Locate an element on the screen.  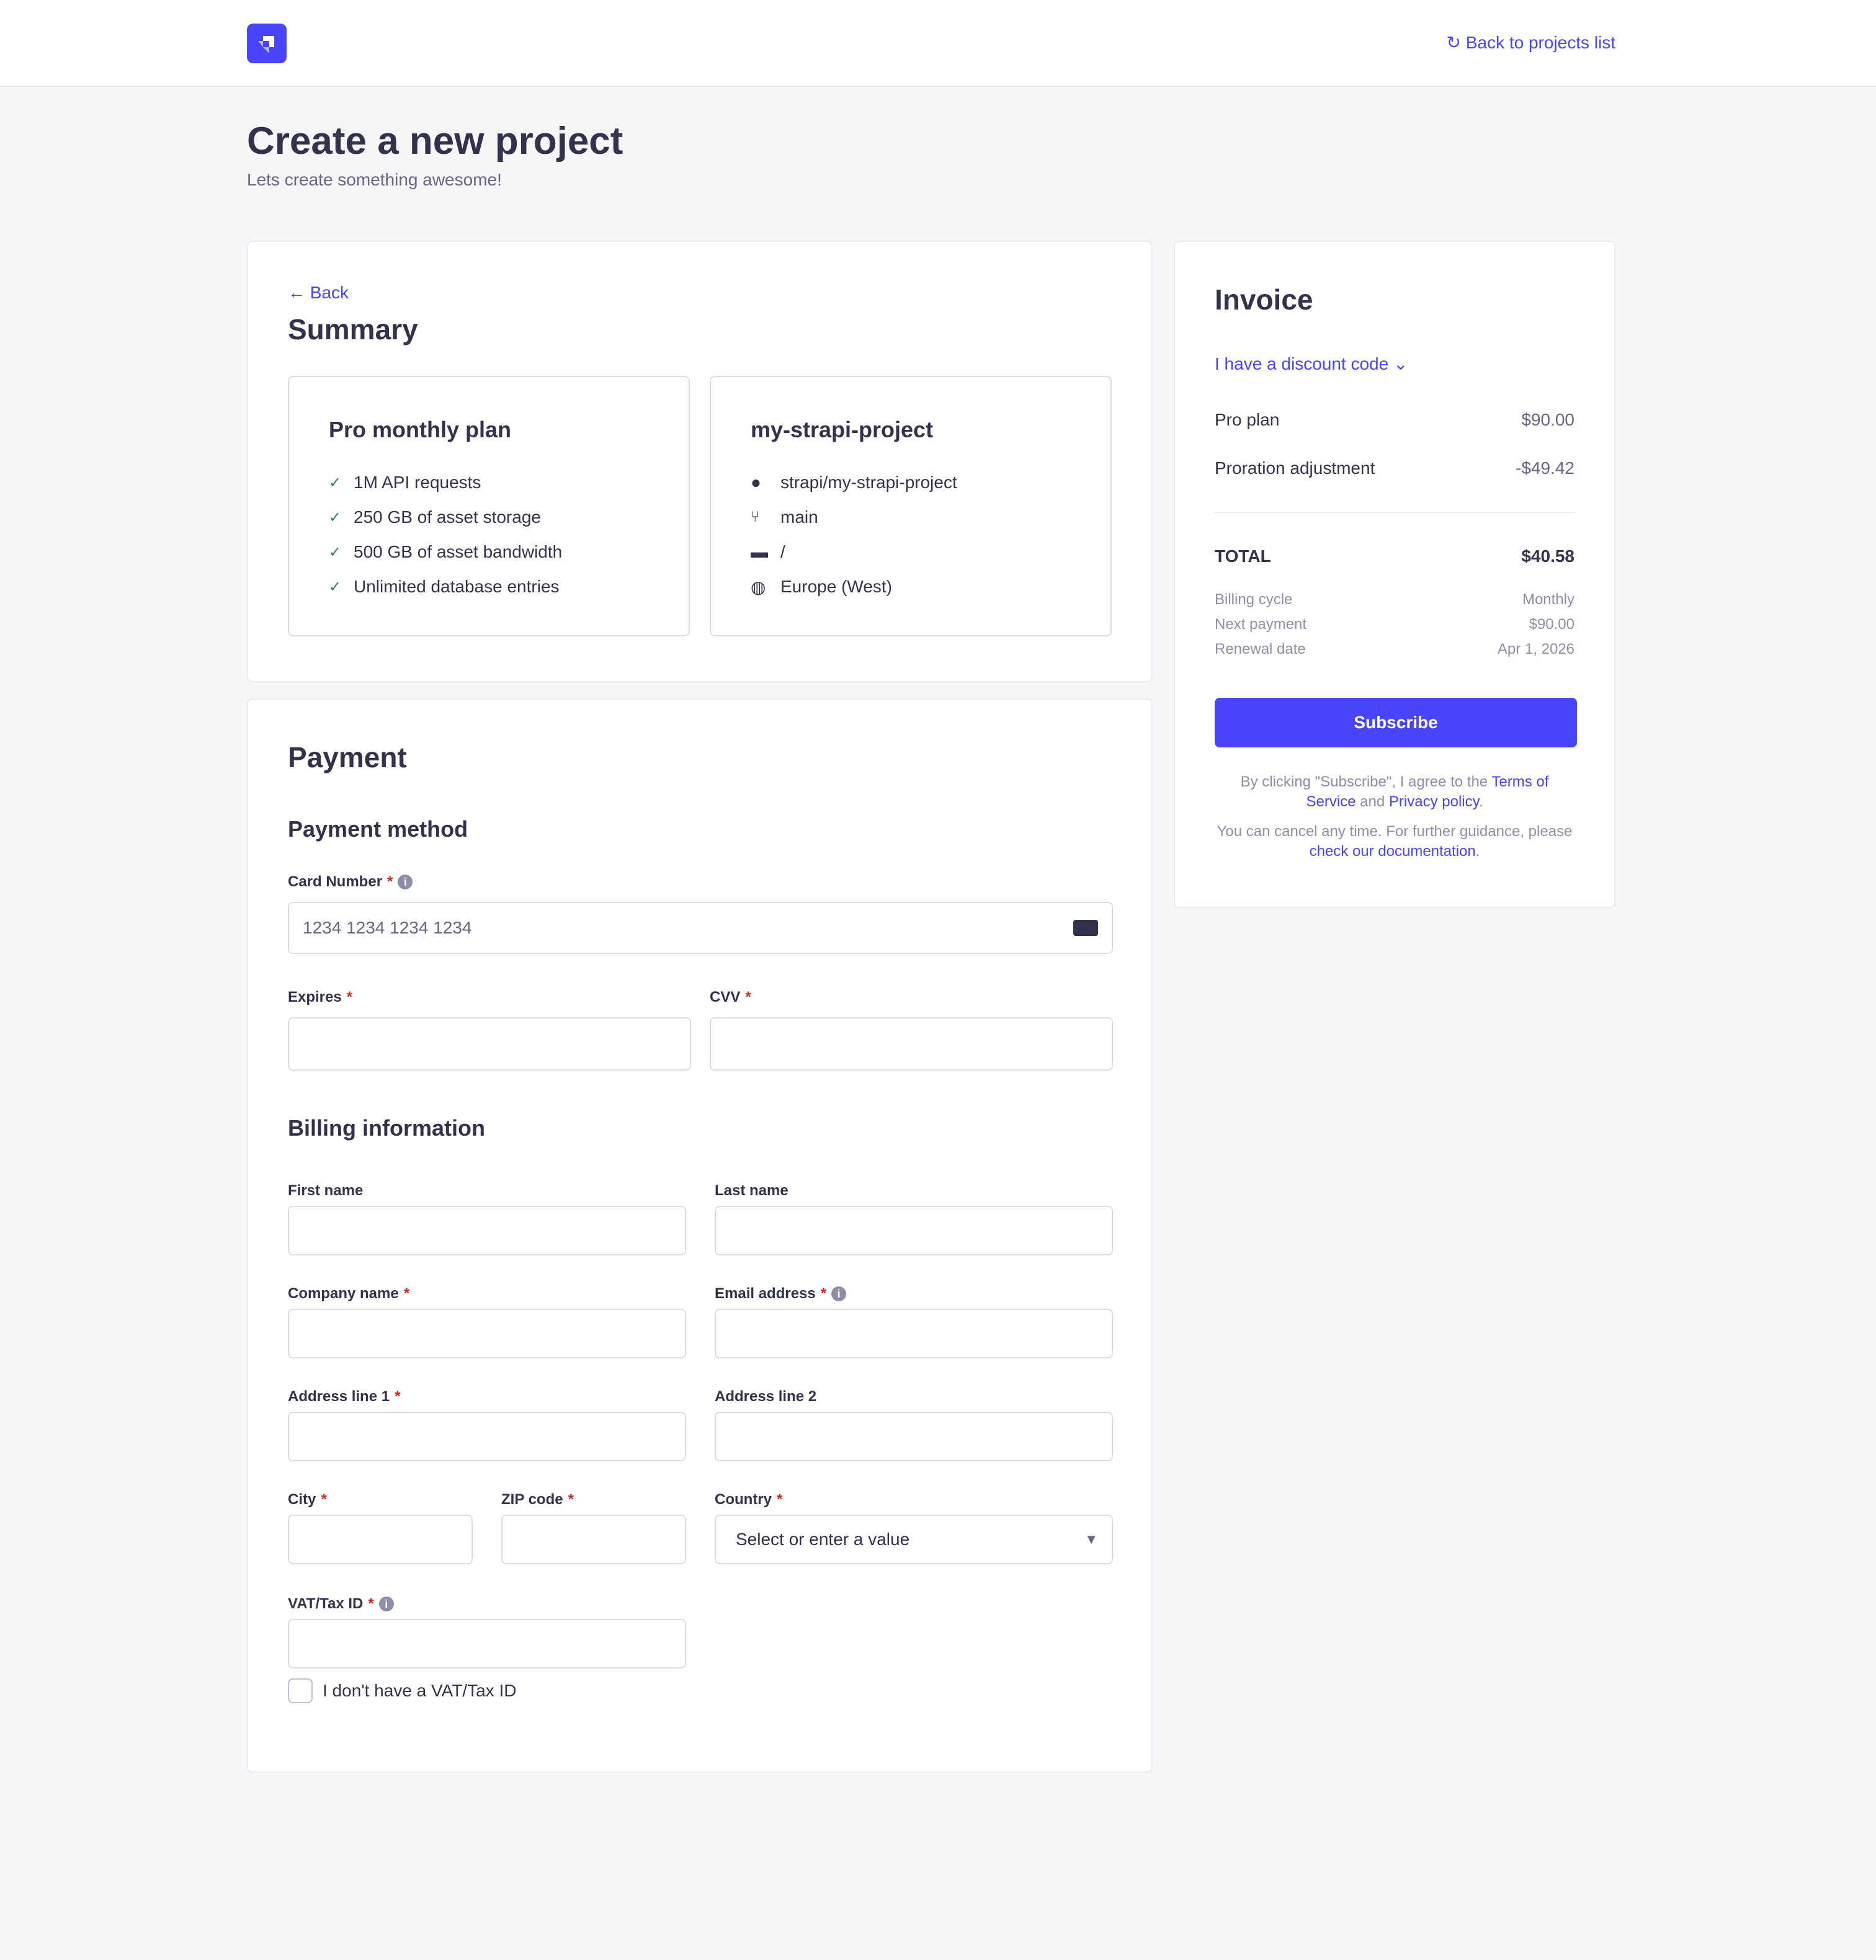
feature-item: ✓ Unlimited database entries is located at coordinates (444, 586).